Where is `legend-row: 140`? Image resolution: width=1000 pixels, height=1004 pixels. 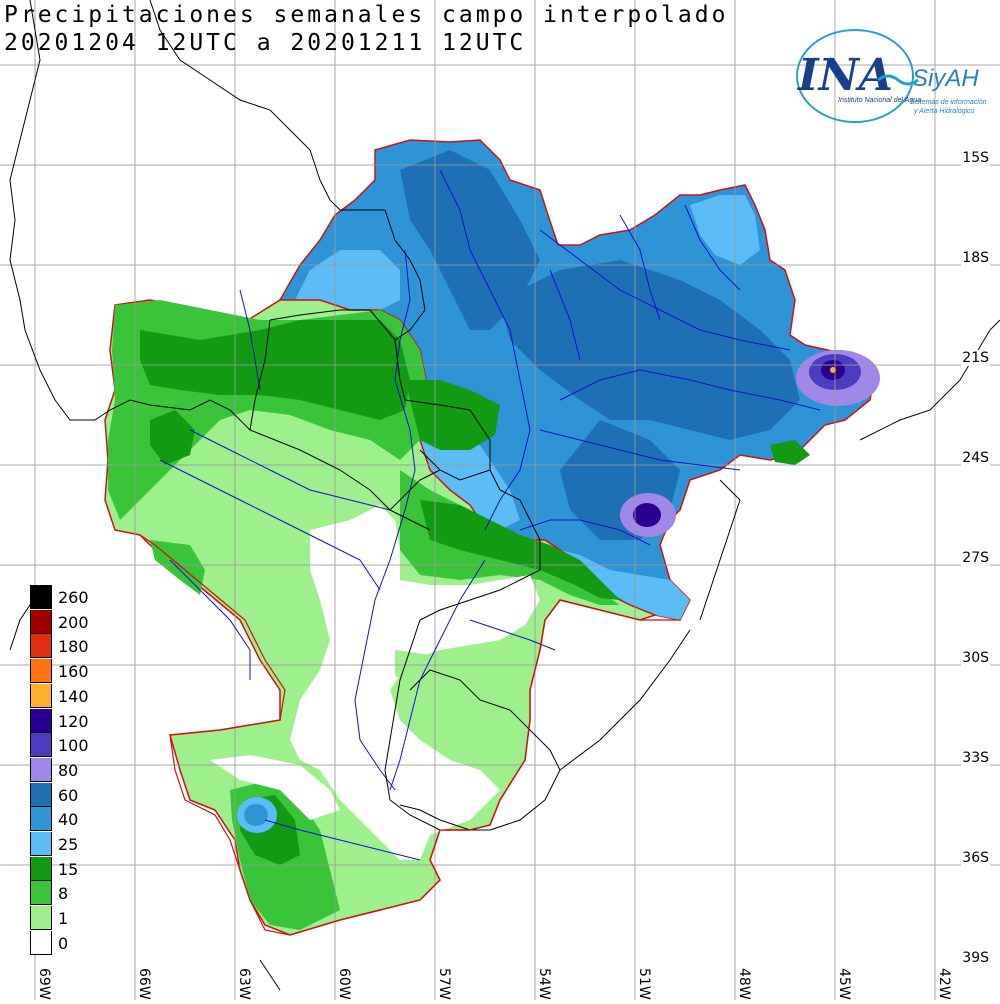
legend-row: 140 is located at coordinates (70, 695).